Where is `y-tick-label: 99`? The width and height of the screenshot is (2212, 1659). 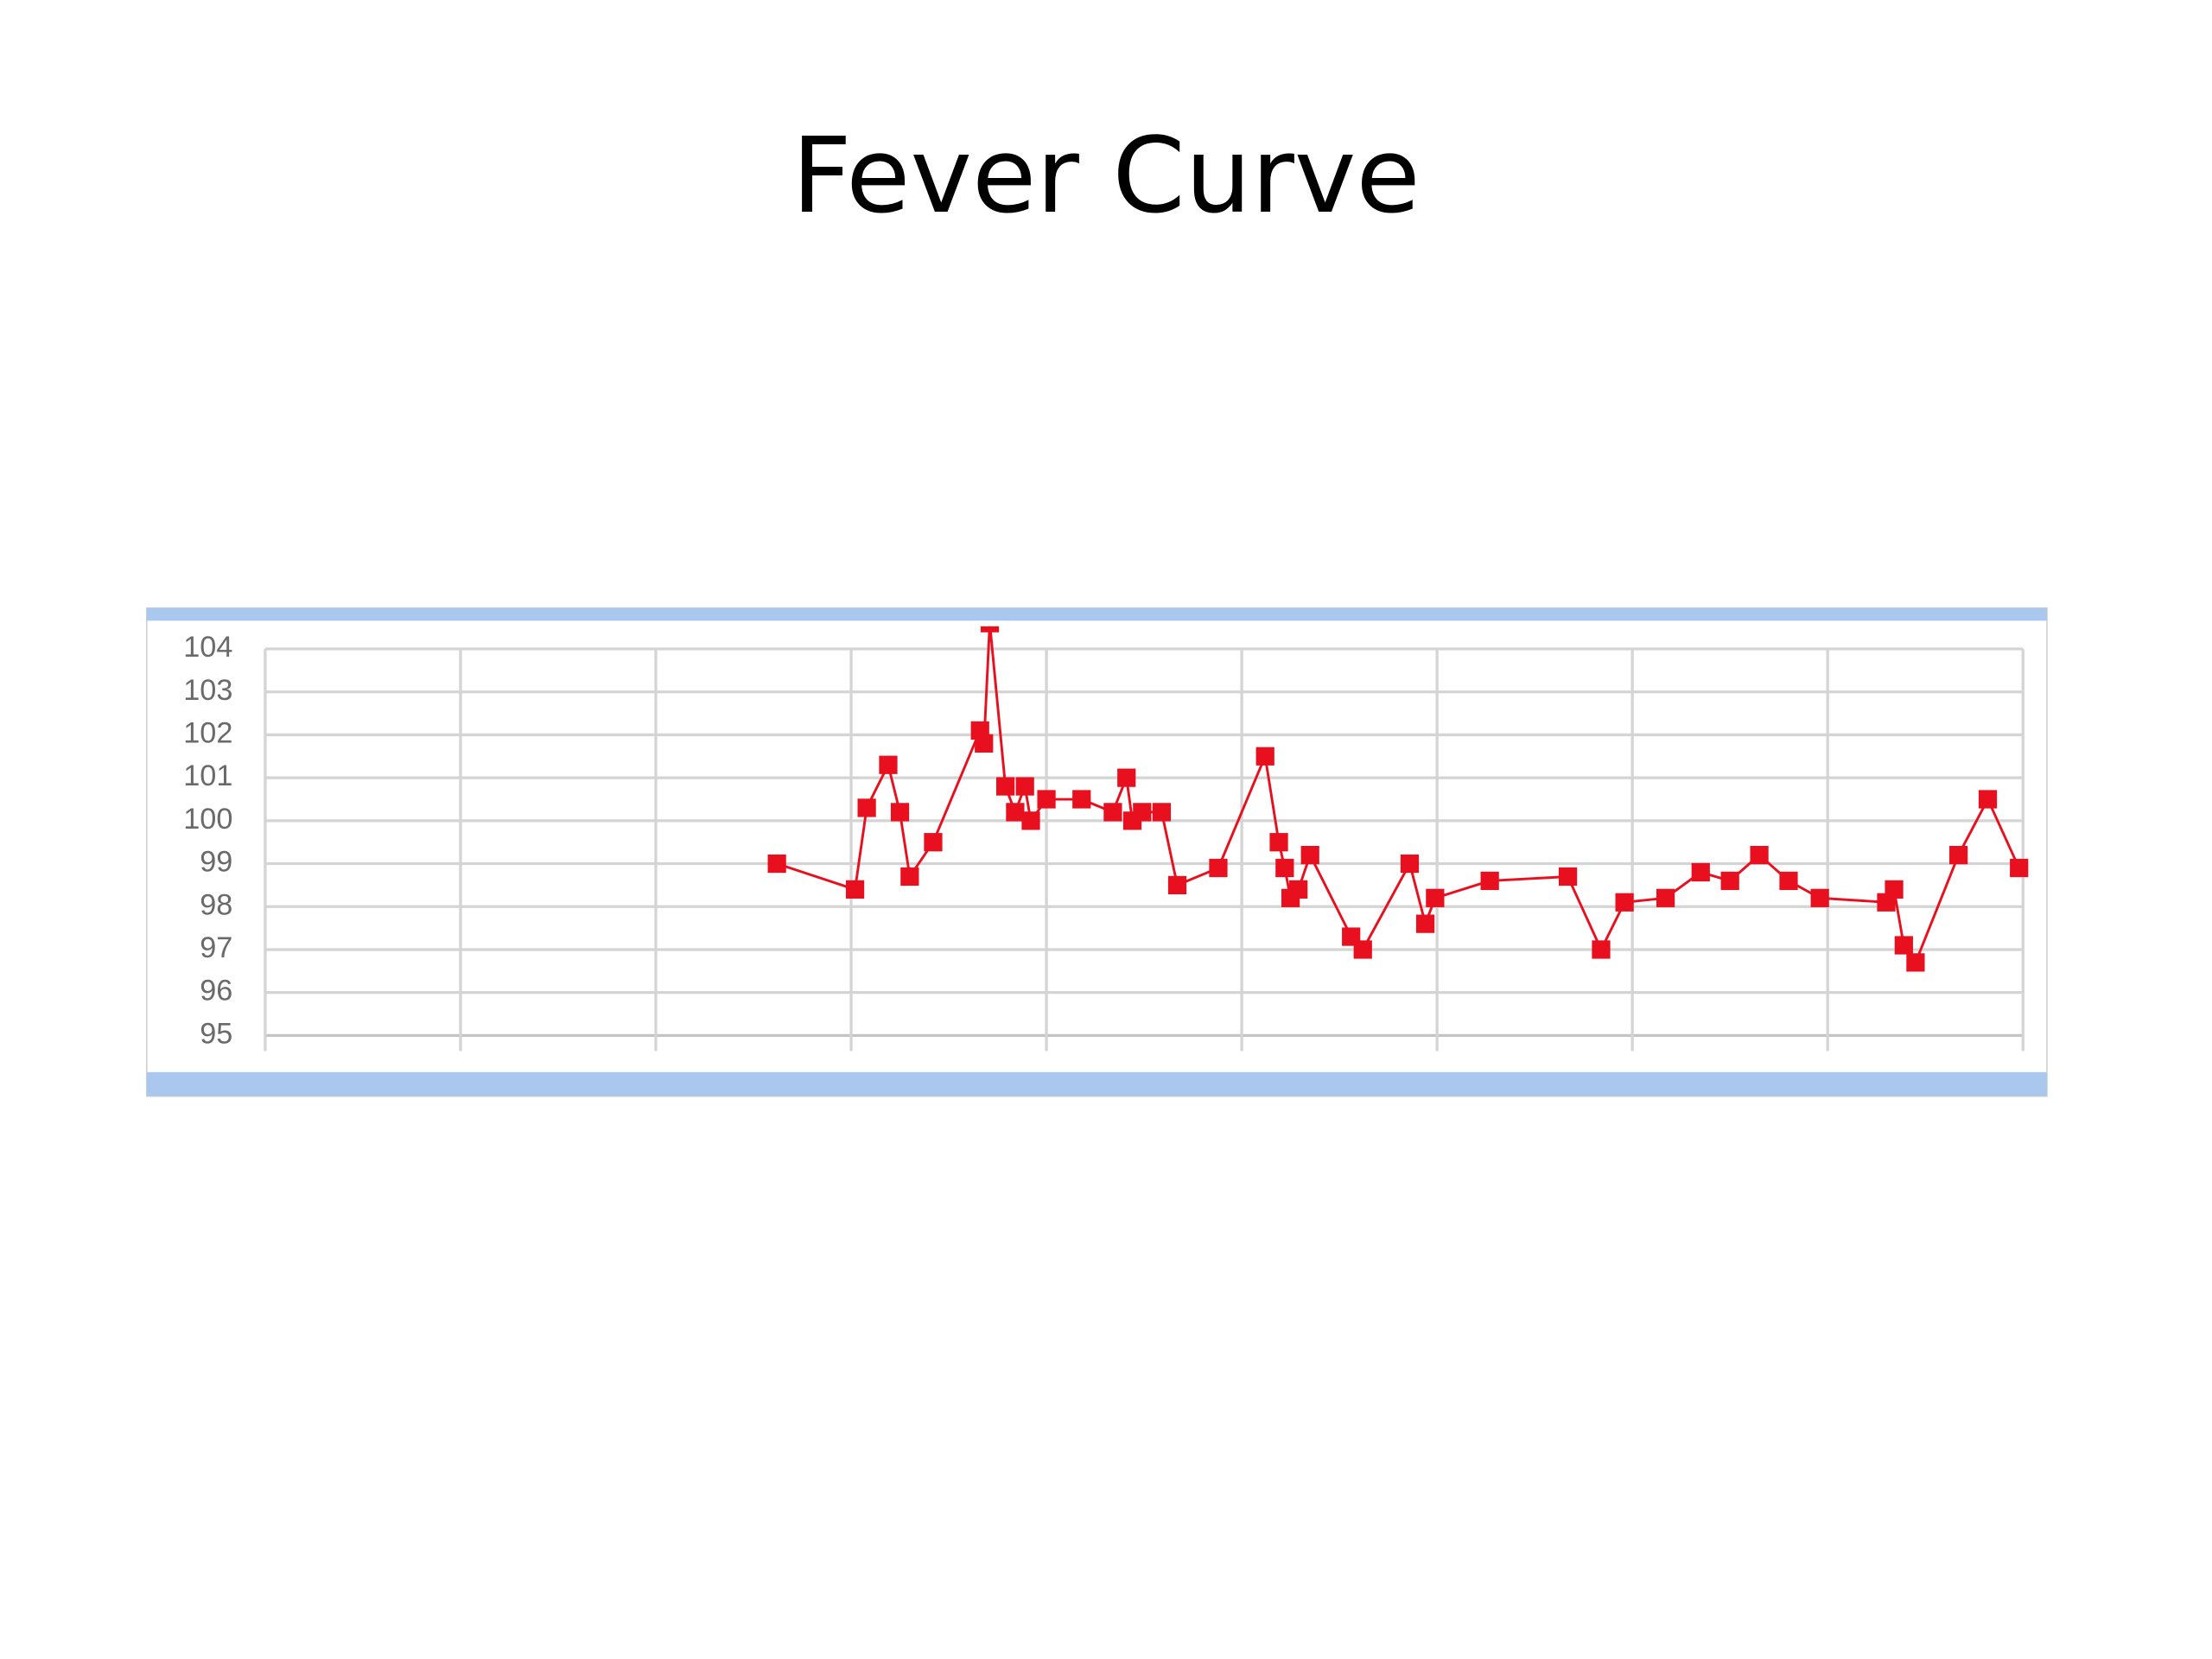
y-tick-label: 99 is located at coordinates (216, 862).